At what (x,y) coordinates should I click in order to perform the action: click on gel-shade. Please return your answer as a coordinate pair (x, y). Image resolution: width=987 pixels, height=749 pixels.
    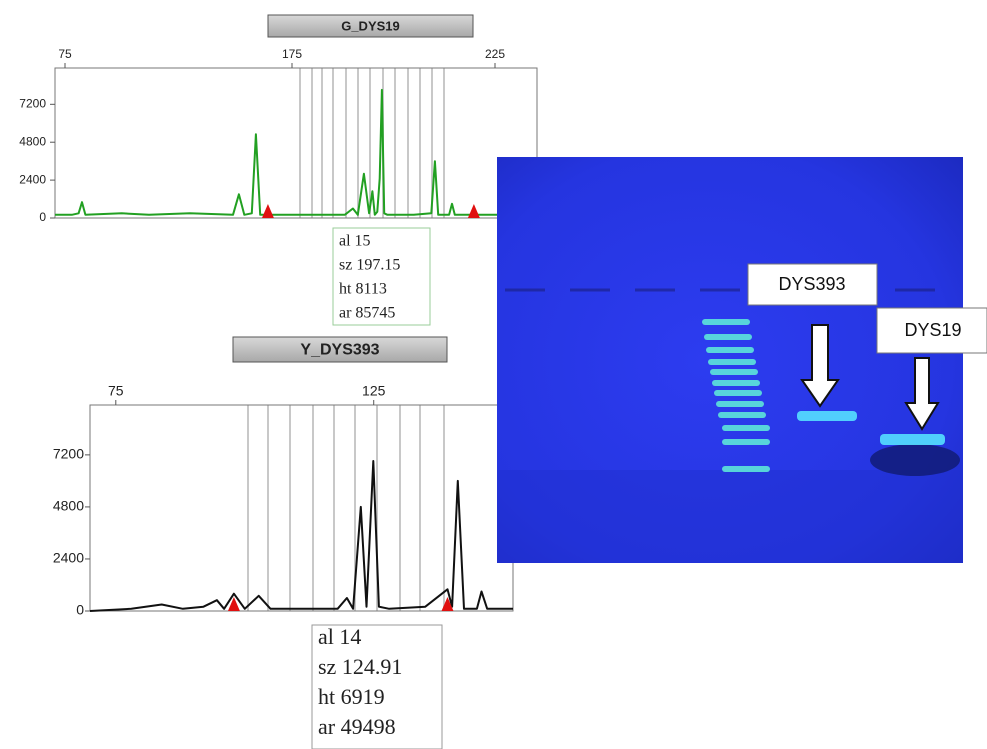
    Looking at the image, I should click on (730, 516).